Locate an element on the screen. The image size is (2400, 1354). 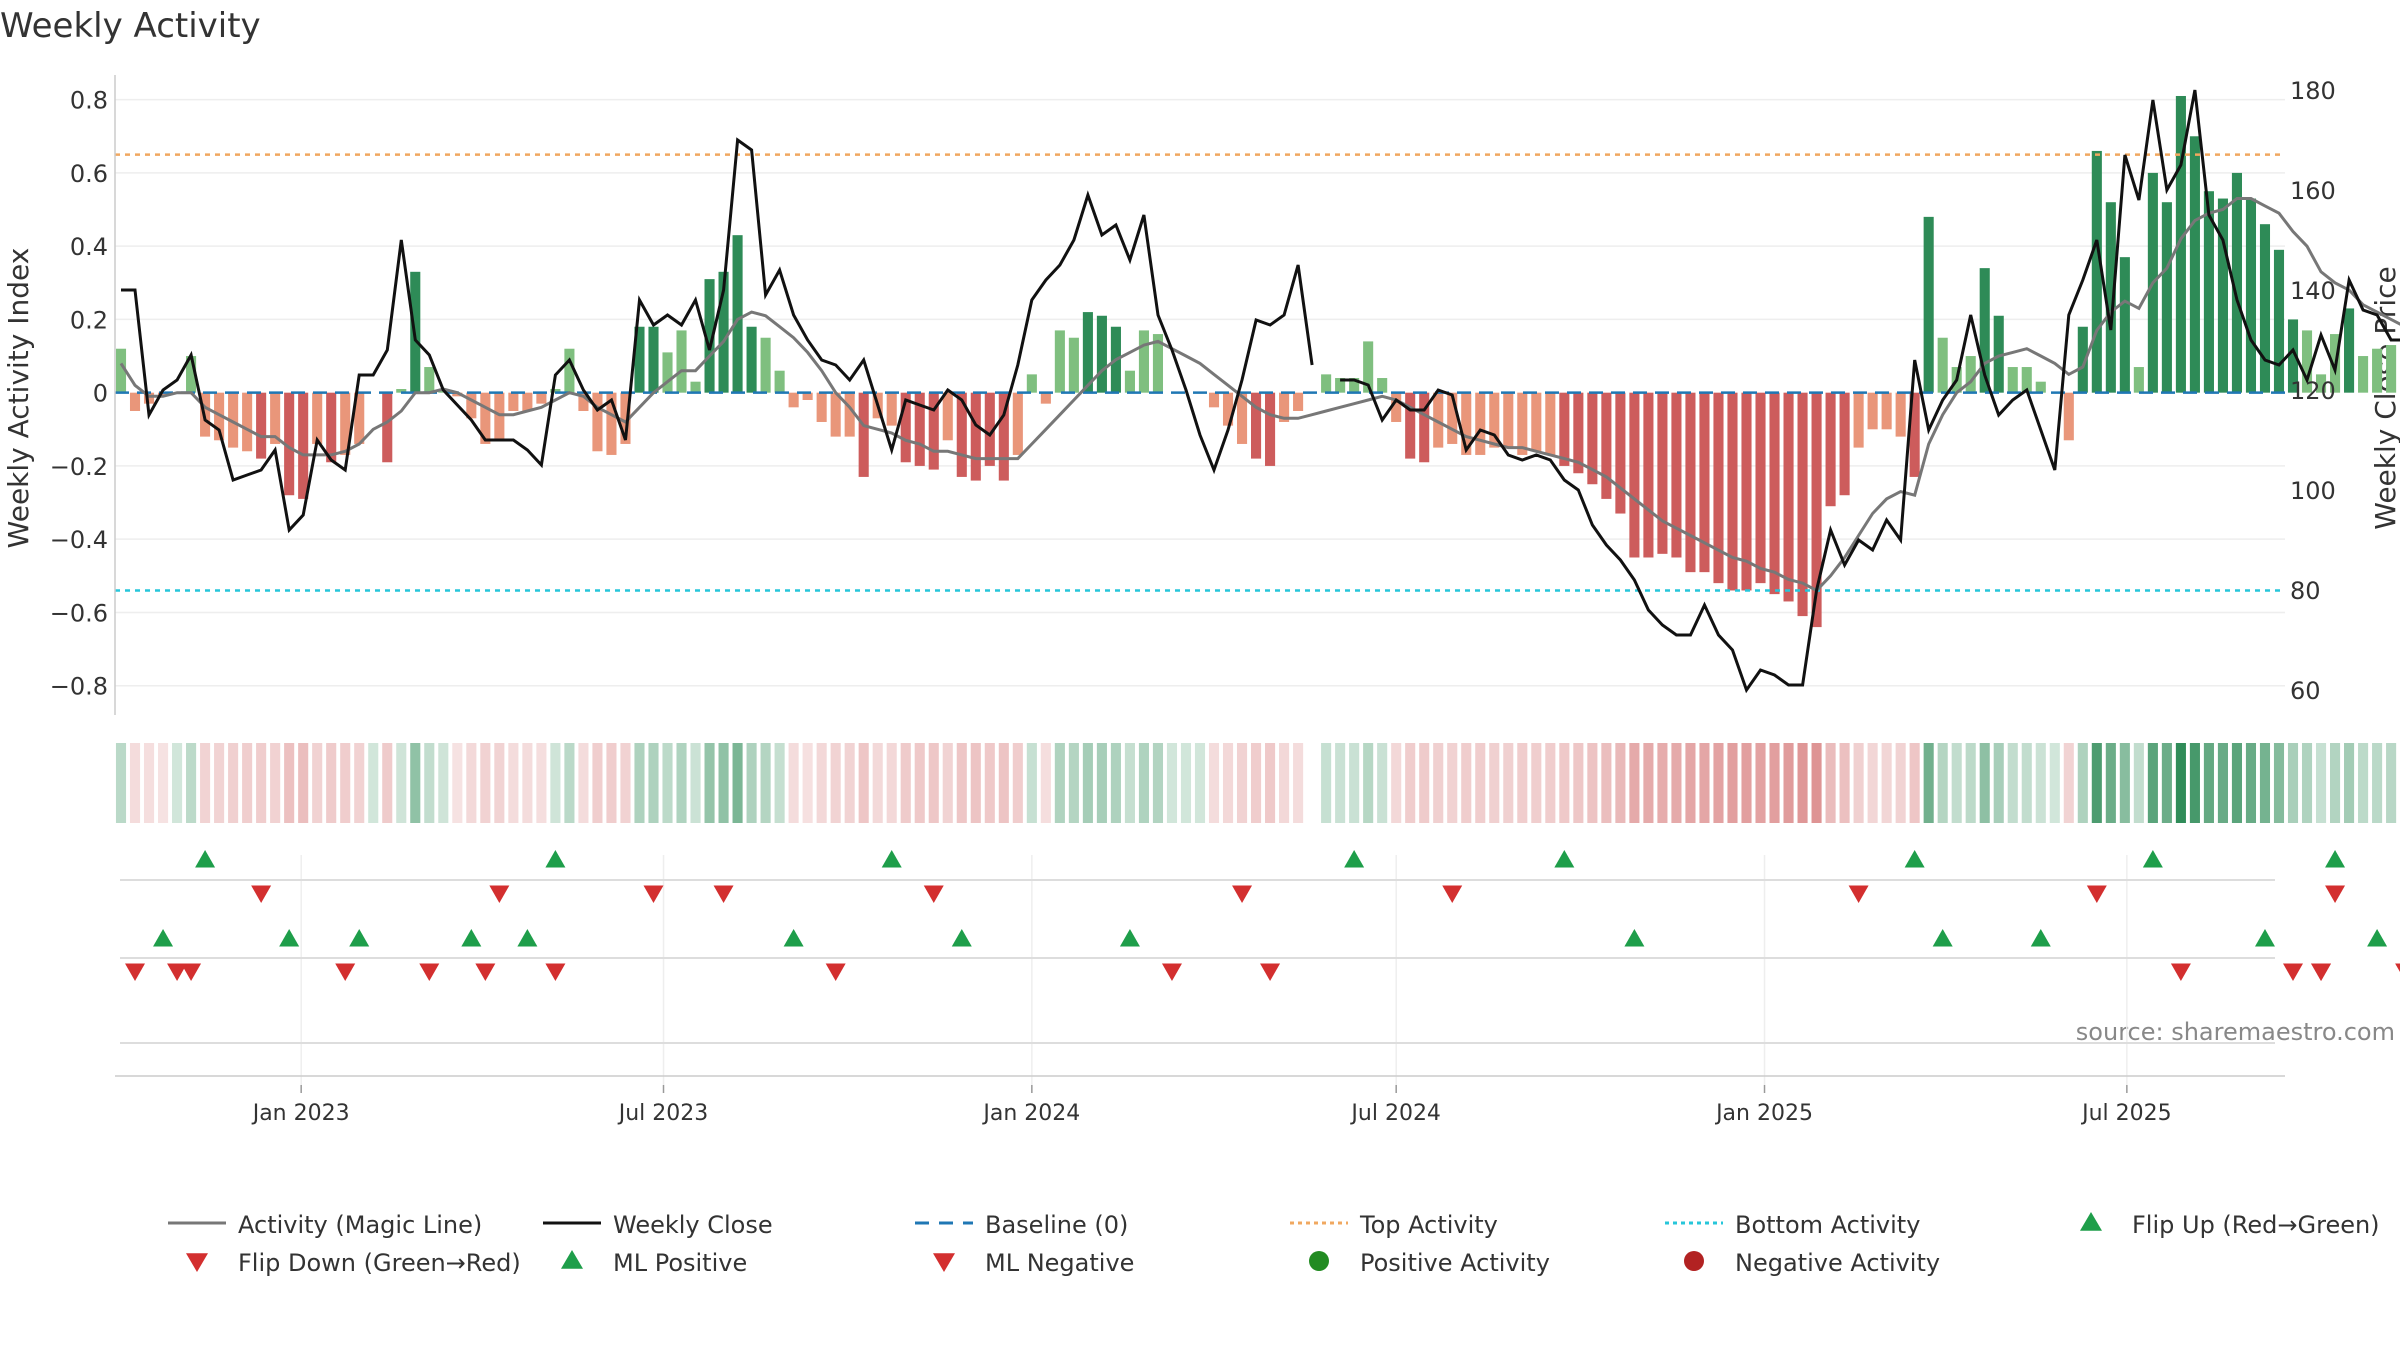
legend-label: Flip Down (Green→Red) is located at coordinates (379, 1263).